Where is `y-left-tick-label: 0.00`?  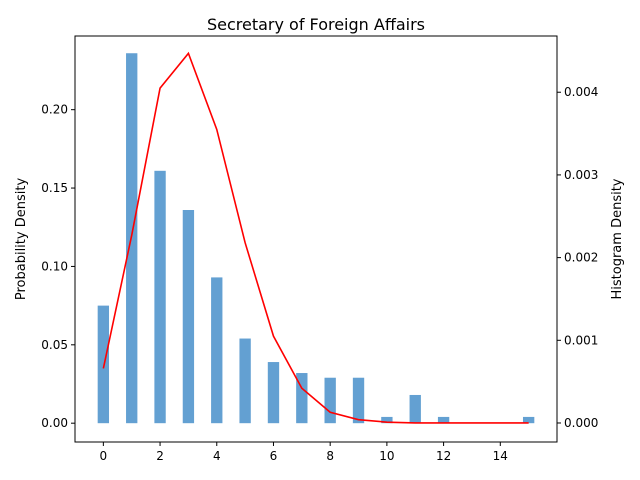 y-left-tick-label: 0.00 is located at coordinates (54, 423).